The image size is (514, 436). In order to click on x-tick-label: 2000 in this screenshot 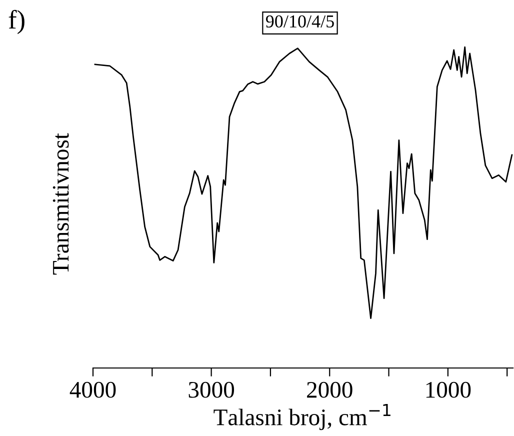, I will do `click(329, 390)`.